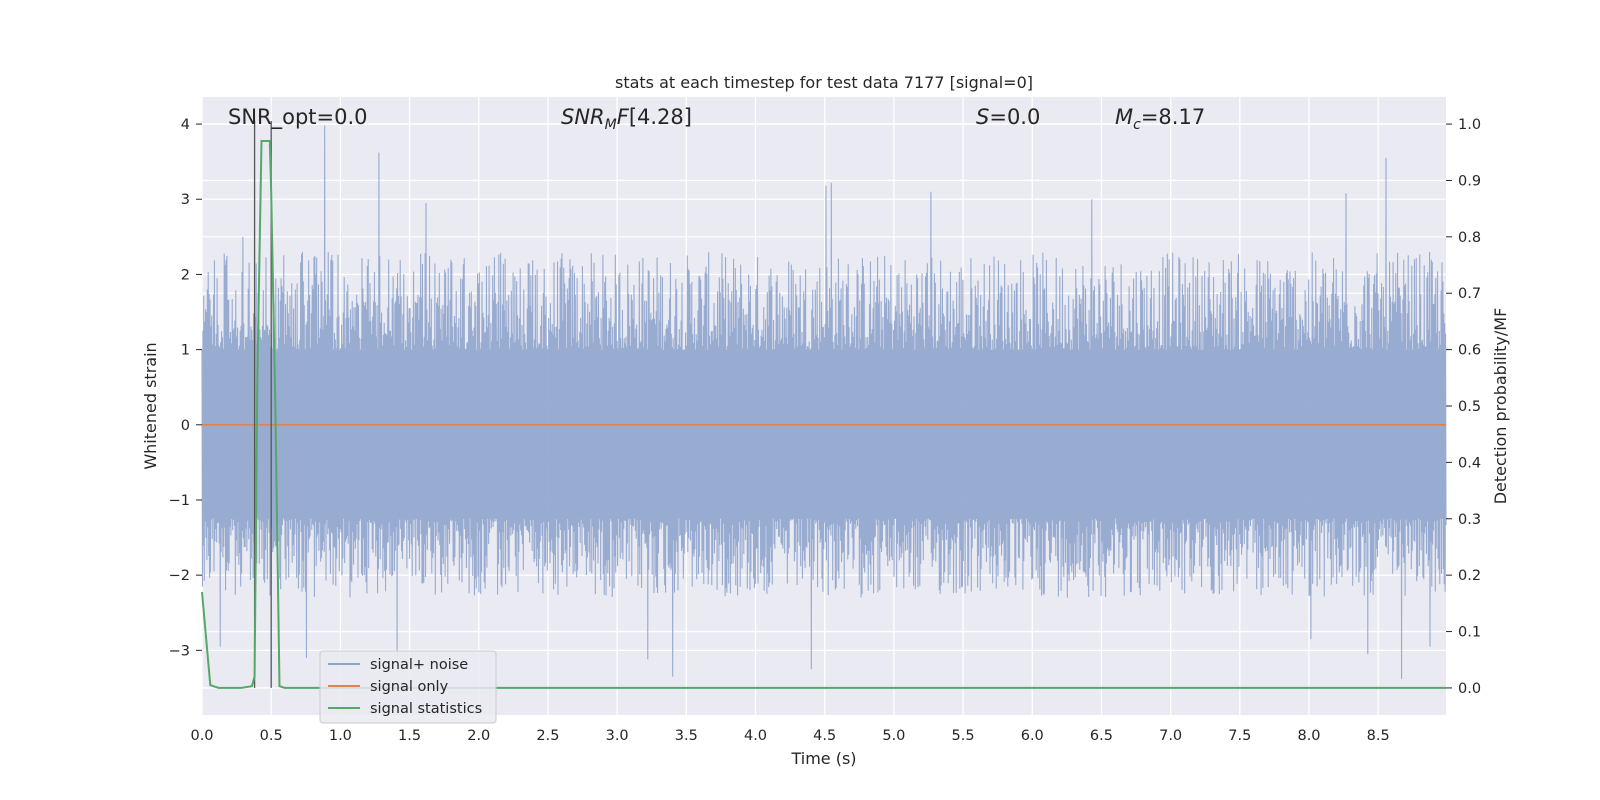 The image size is (1600, 800). I want to click on x-tick-label: 4.5, so click(824, 736).